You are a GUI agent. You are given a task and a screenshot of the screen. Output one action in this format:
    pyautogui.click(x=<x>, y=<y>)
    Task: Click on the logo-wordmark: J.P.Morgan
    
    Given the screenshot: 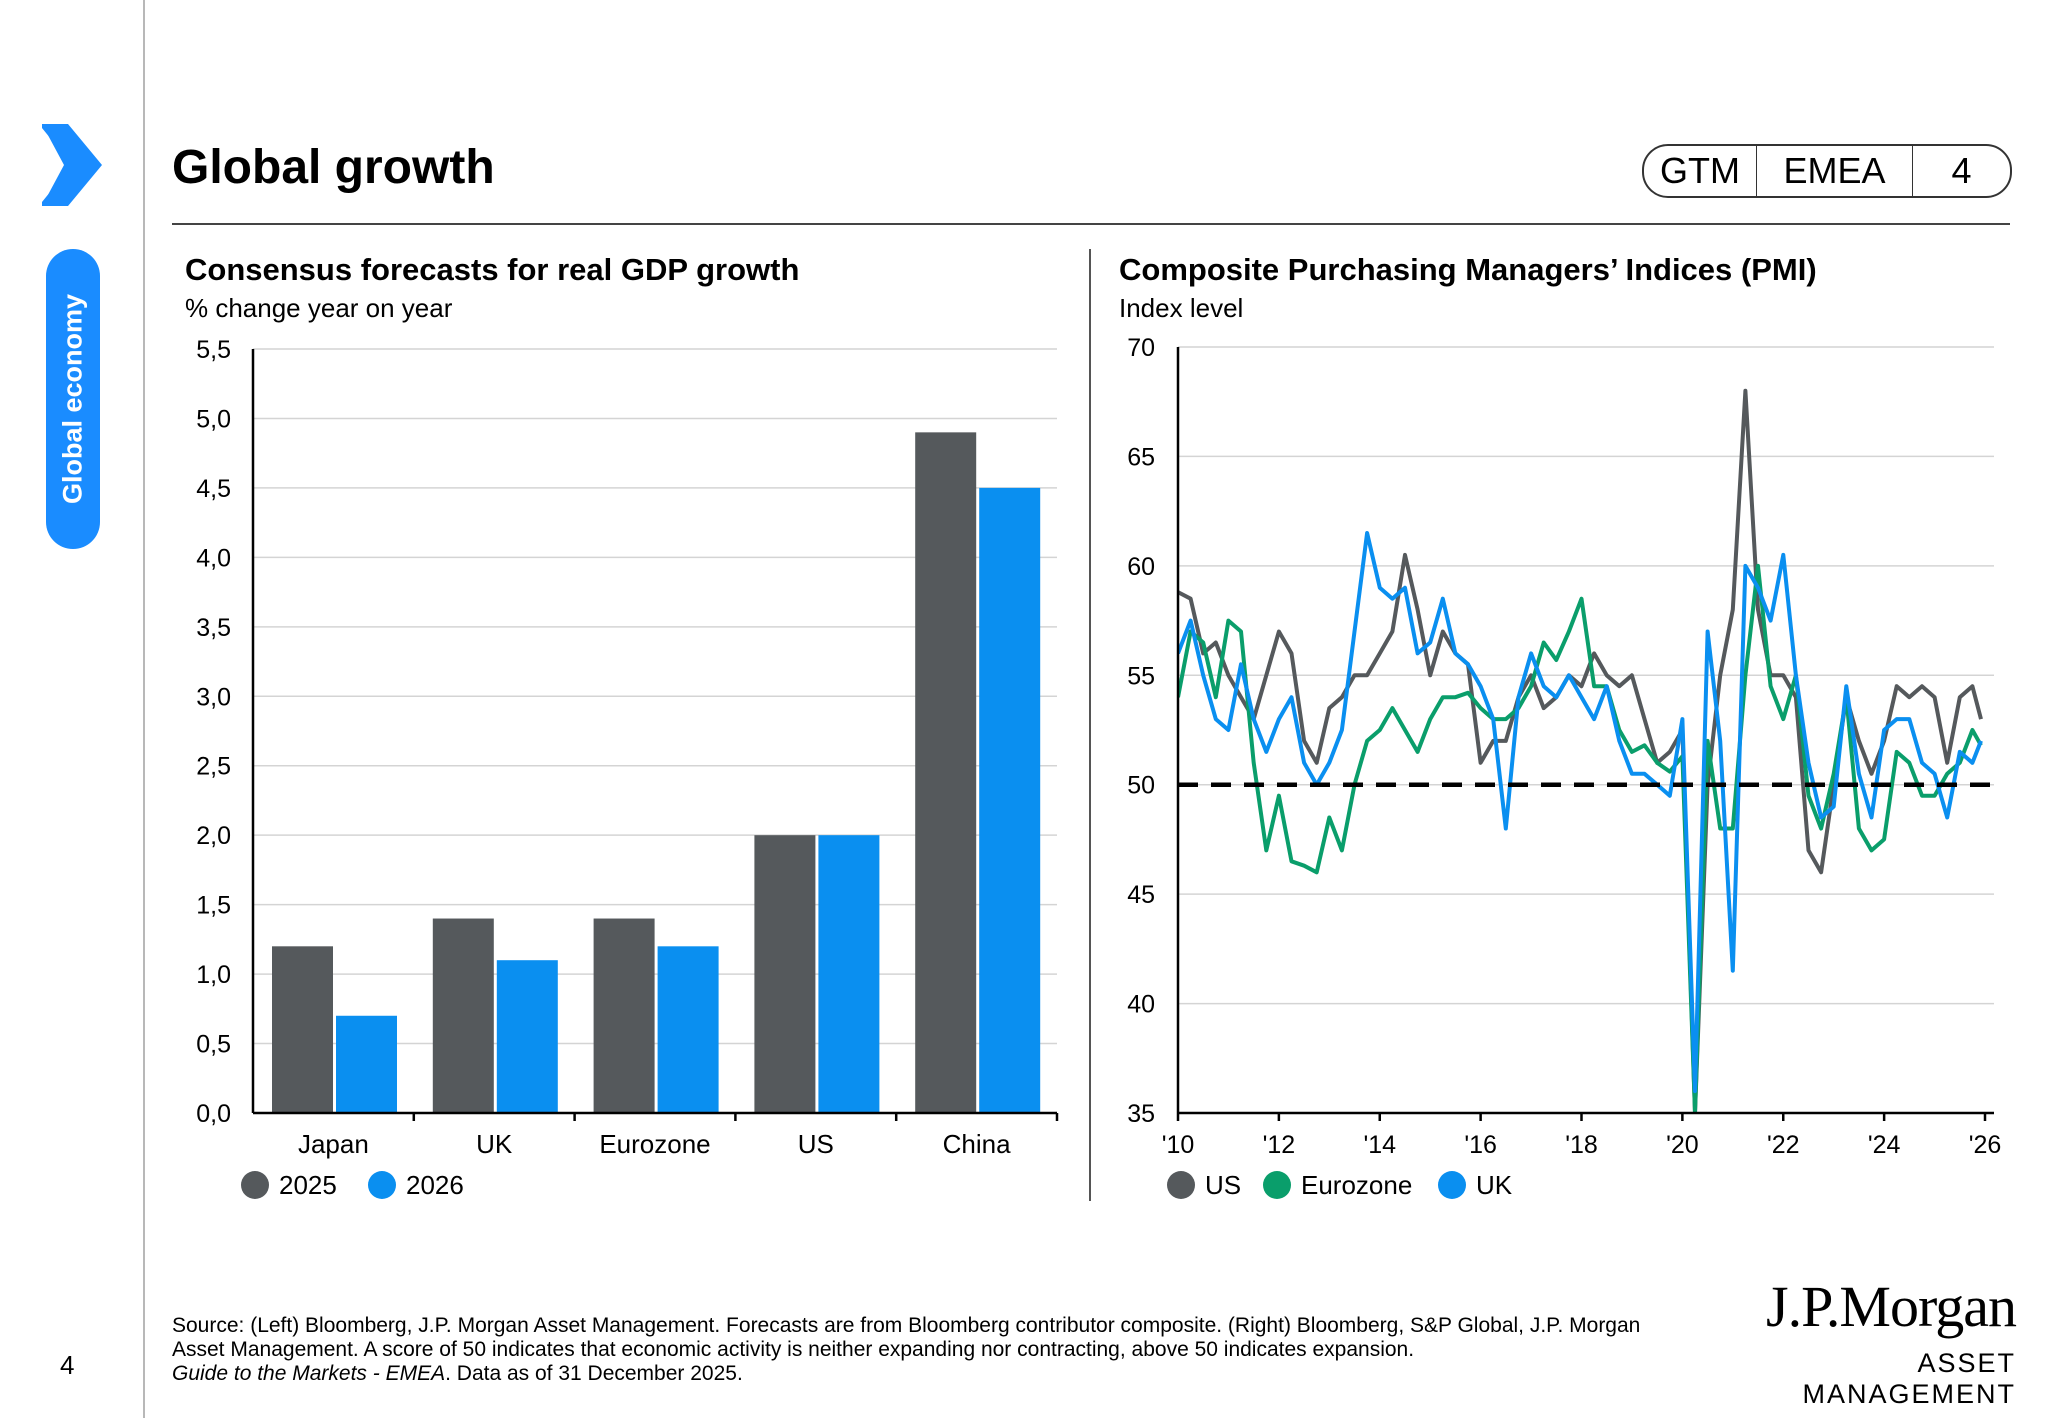 What is the action you would take?
    pyautogui.click(x=1891, y=1306)
    